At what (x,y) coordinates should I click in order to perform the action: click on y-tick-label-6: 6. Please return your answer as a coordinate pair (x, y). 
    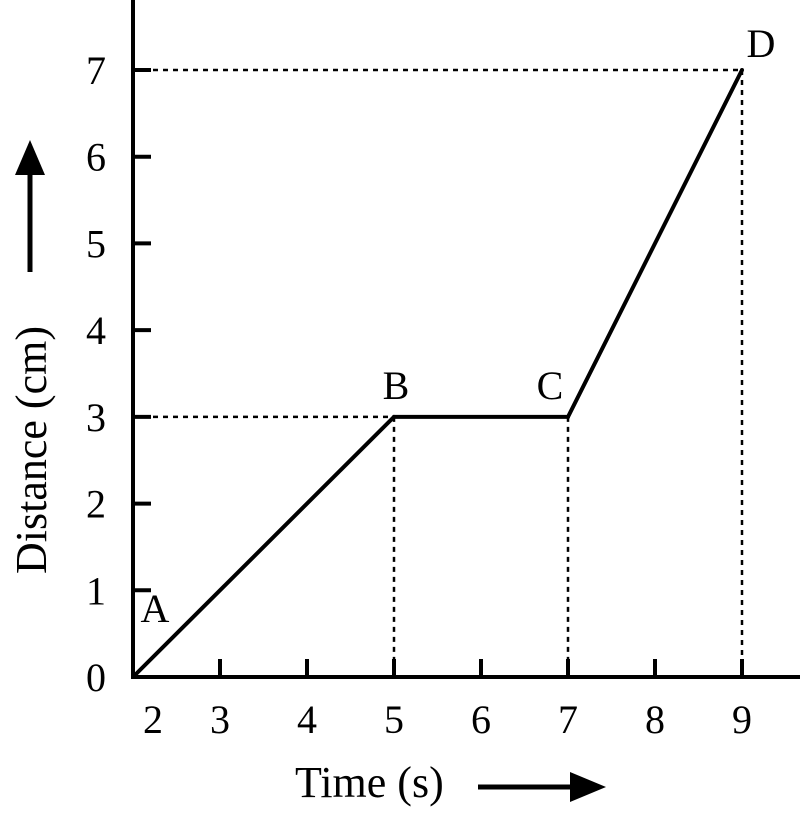
    Looking at the image, I should click on (96, 157).